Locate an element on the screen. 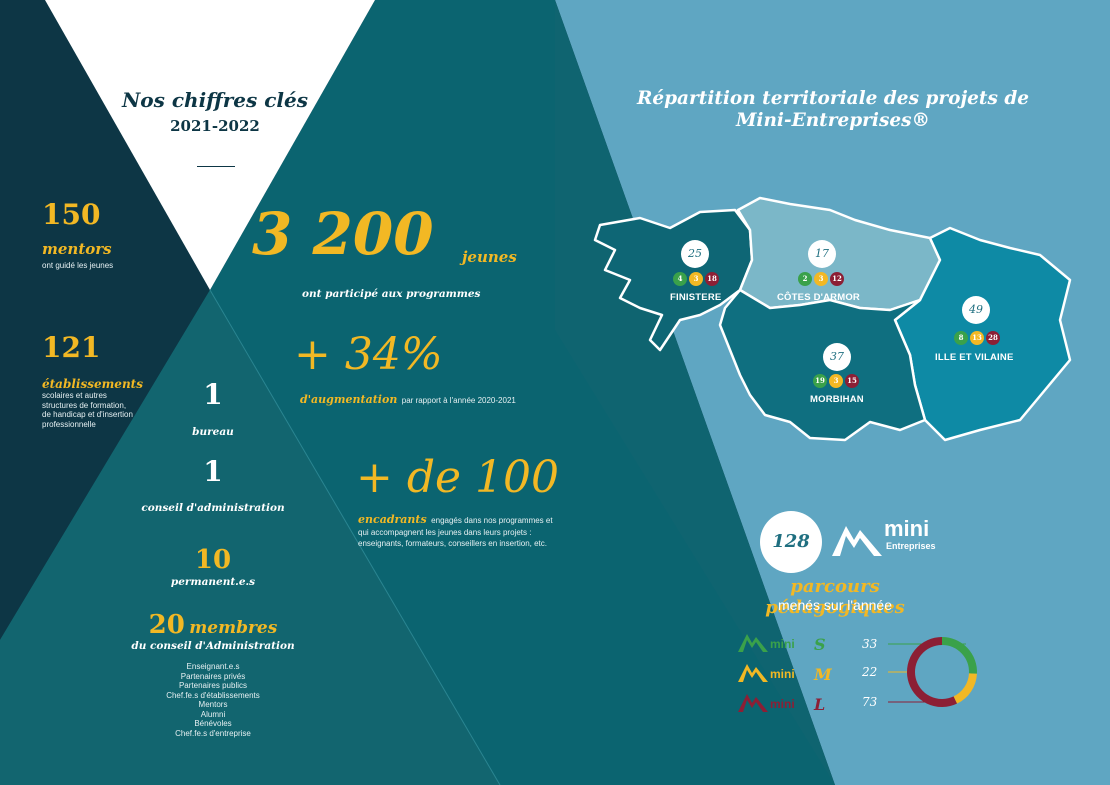  encadrants-unit: encadrants is located at coordinates (392, 519).